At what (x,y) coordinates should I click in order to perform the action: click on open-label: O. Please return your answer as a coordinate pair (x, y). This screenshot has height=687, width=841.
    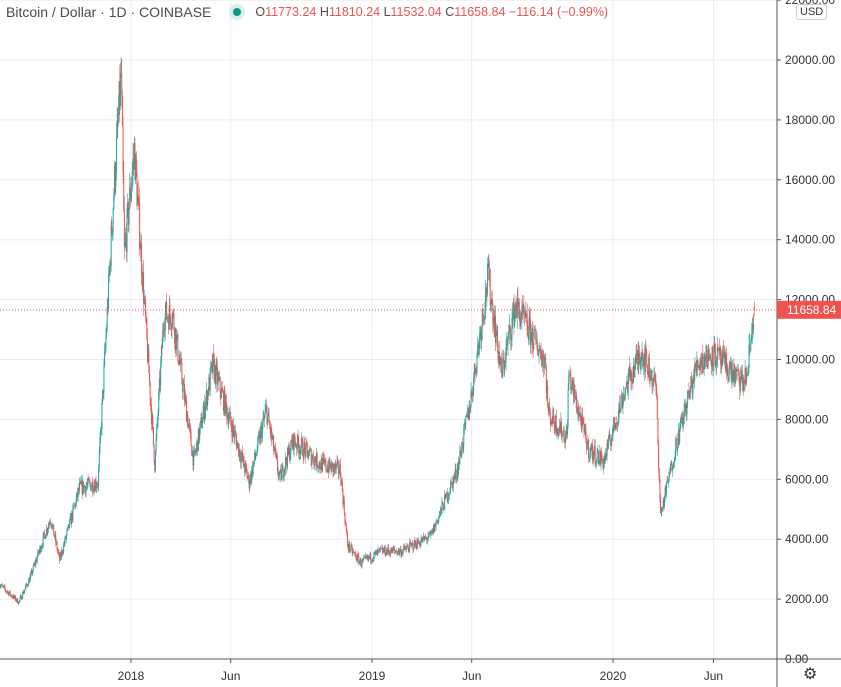
    Looking at the image, I should click on (260, 12).